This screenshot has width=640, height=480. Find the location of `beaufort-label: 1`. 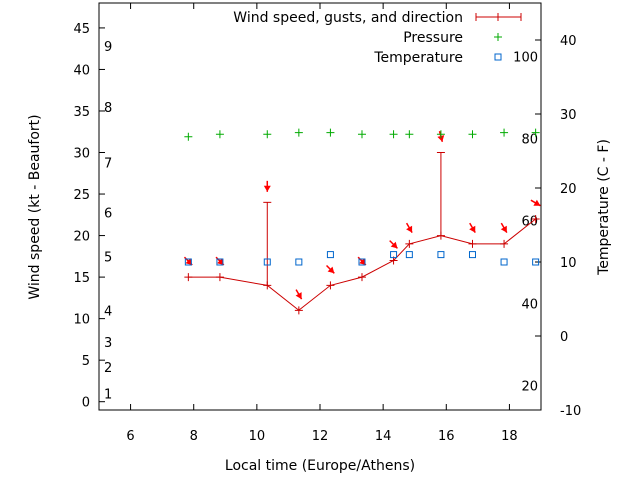

beaufort-label: 1 is located at coordinates (108, 394).